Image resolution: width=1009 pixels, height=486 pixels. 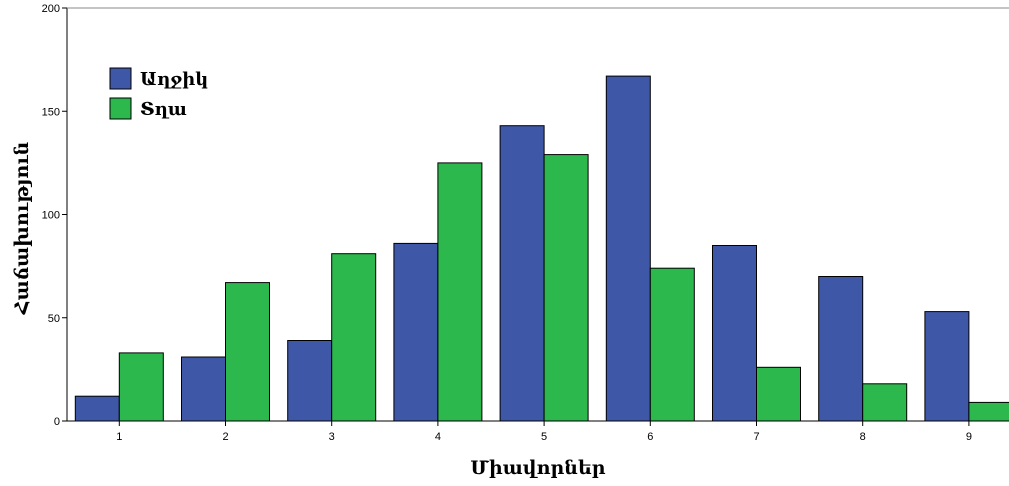 What do you see at coordinates (544, 437) in the screenshot?
I see `x-tick-label: 5` at bounding box center [544, 437].